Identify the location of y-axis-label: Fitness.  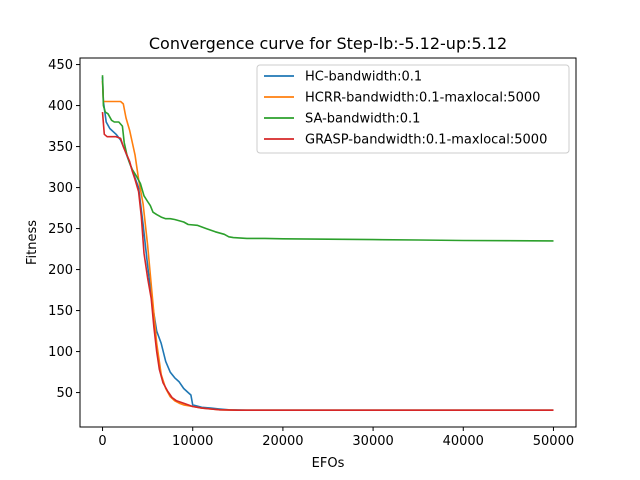
(32, 242).